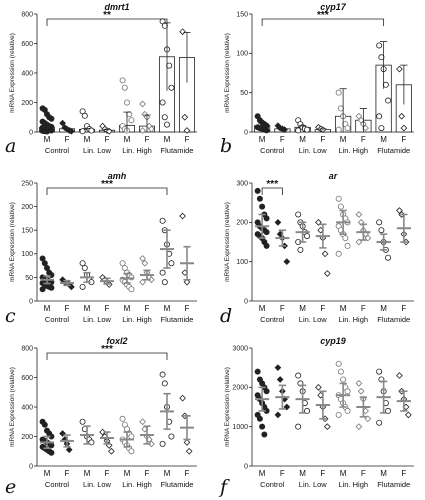 This screenshot has height=500, width=425. Describe the element at coordinates (224, 487) in the screenshot. I see `panel-label: f` at that location.